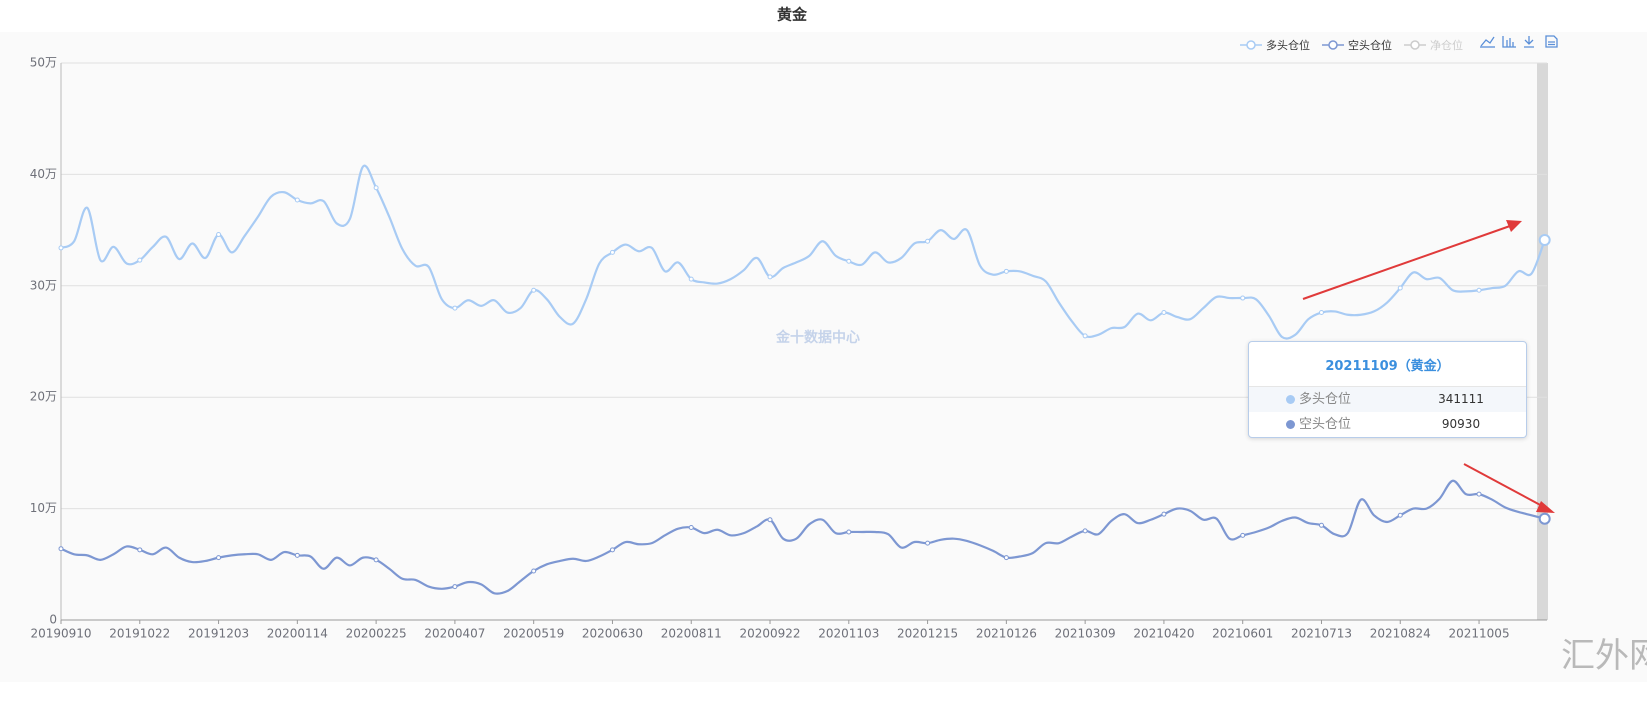 The width and height of the screenshot is (1647, 716). What do you see at coordinates (1400, 634) in the screenshot?
I see `x-tick-label: 20210824` at bounding box center [1400, 634].